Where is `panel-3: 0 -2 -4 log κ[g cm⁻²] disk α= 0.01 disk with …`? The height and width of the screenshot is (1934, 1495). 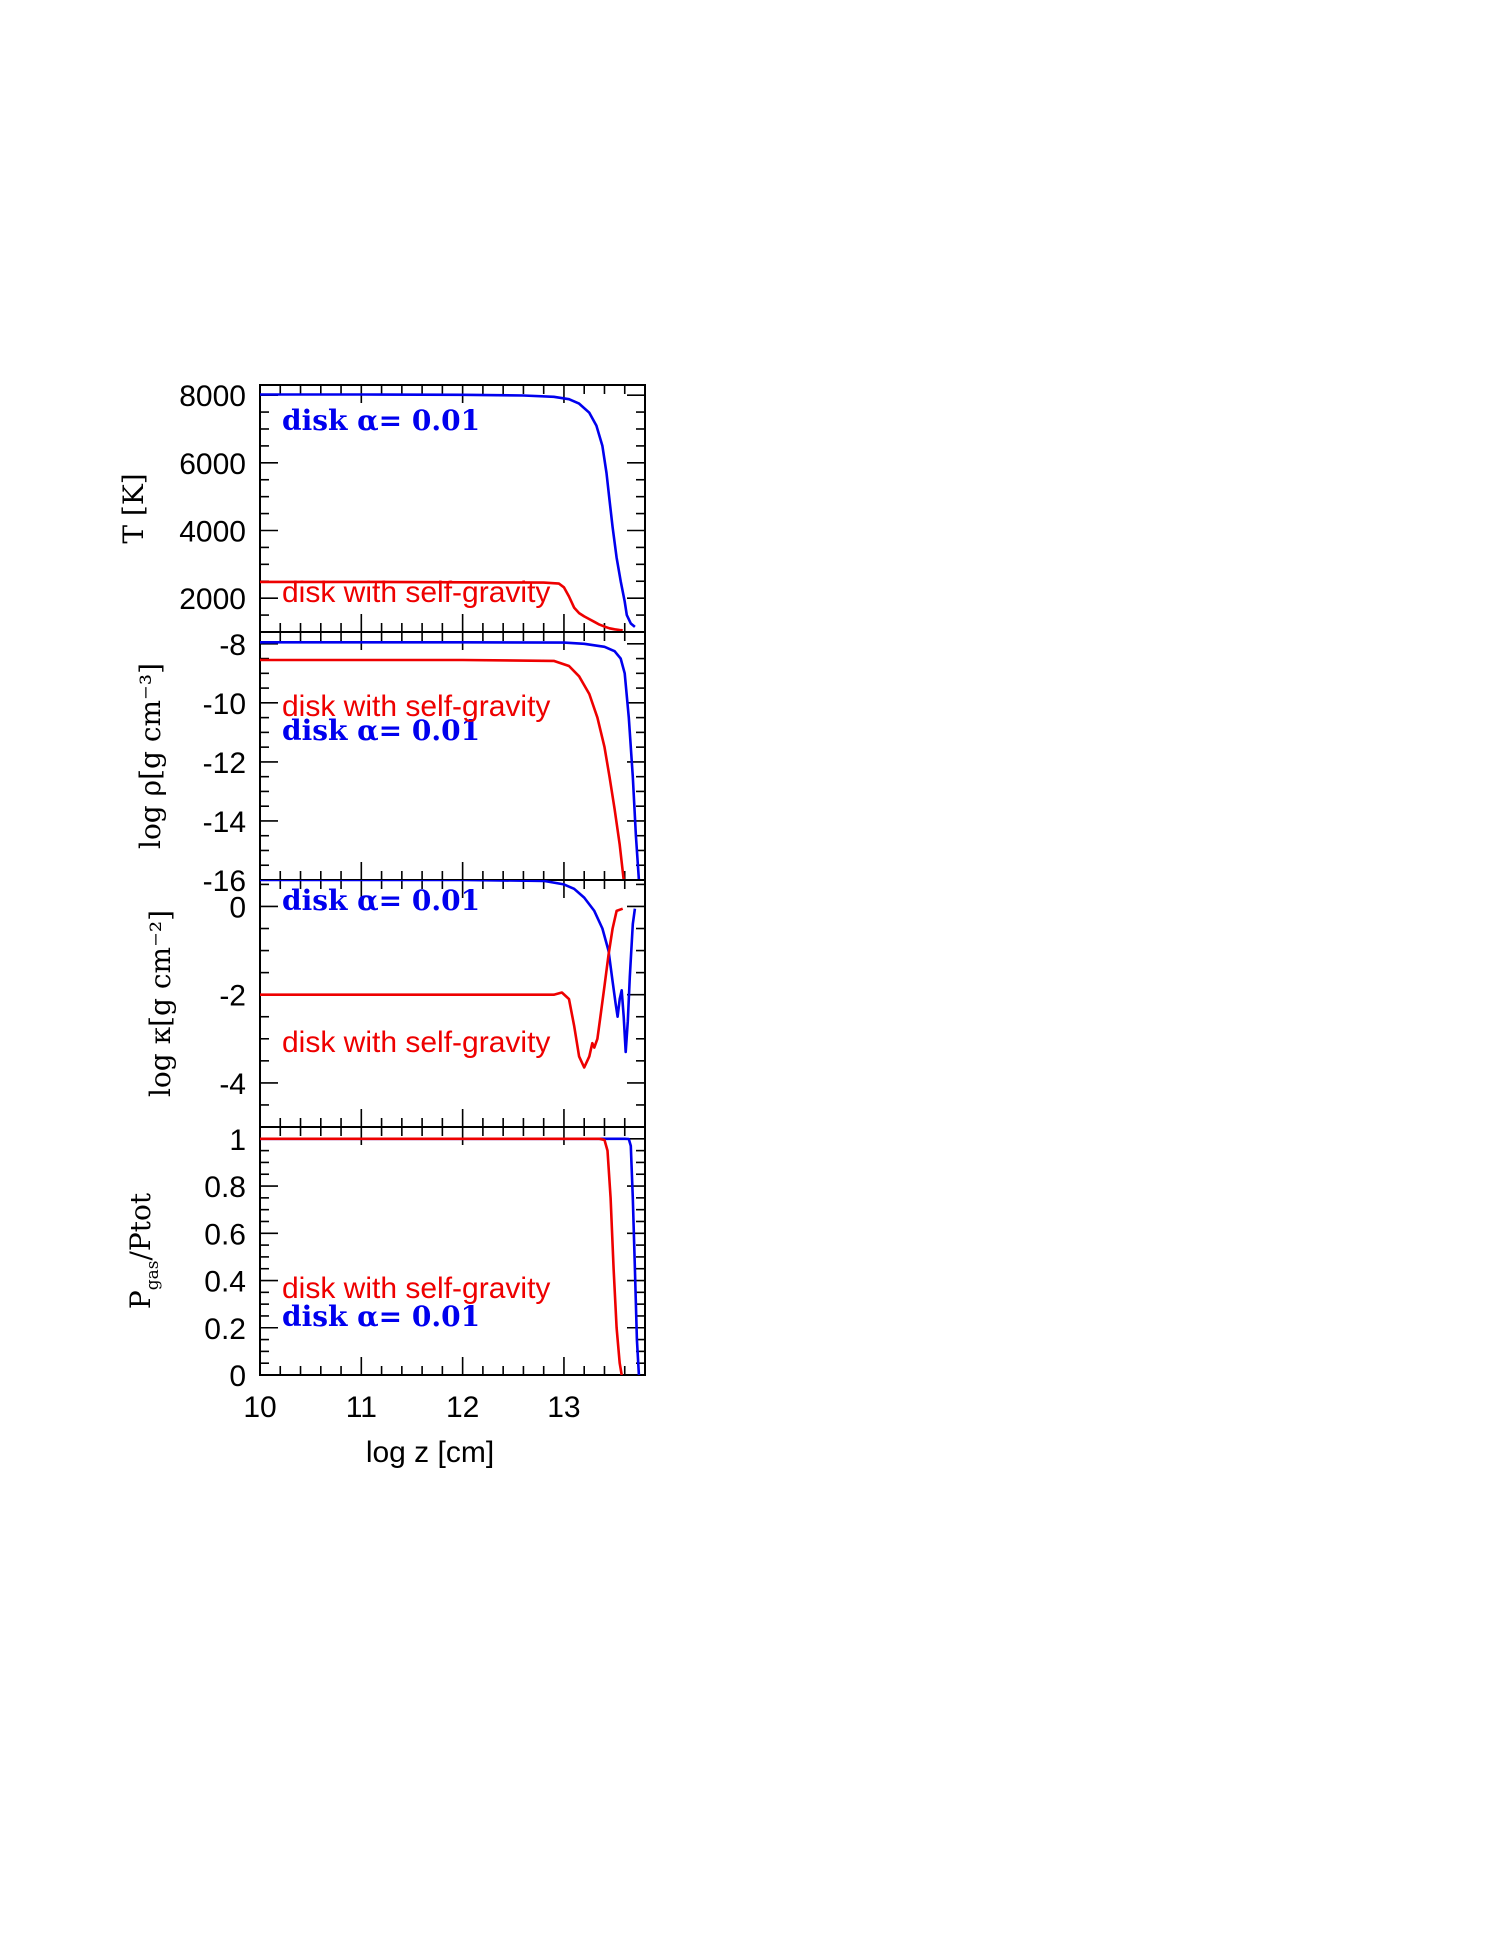 panel-3: 0 -2 -4 log κ[g cm⁻²] disk α= 0.01 disk with … is located at coordinates (395, 1003).